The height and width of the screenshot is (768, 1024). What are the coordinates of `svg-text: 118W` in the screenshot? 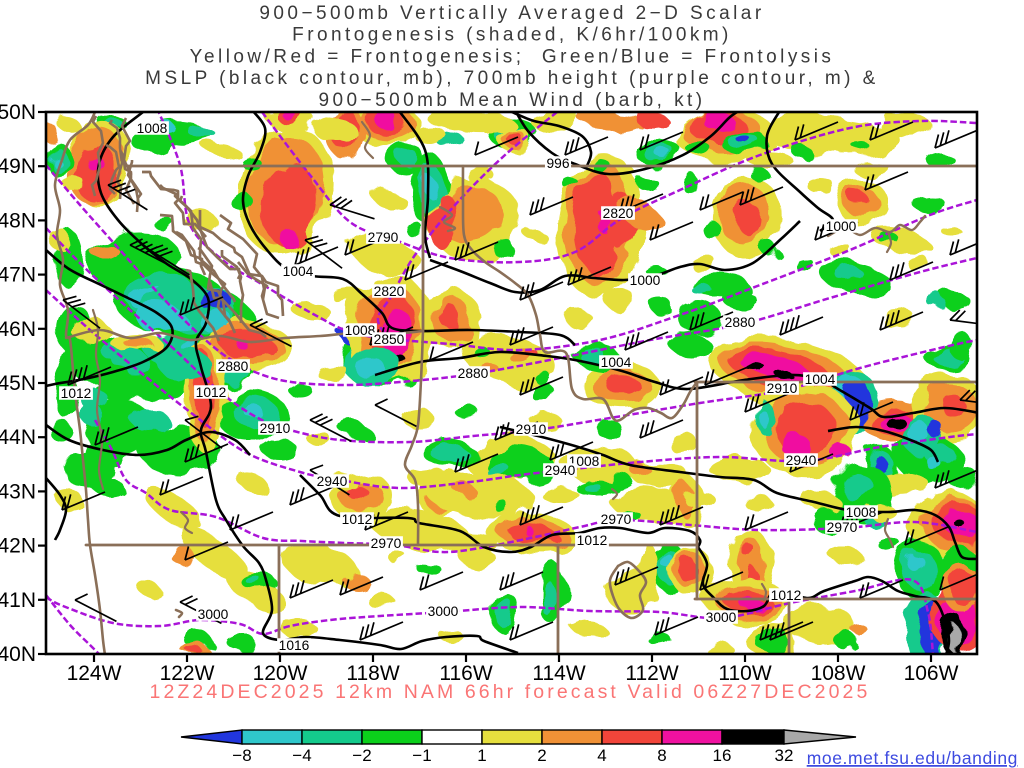 It's located at (372, 673).